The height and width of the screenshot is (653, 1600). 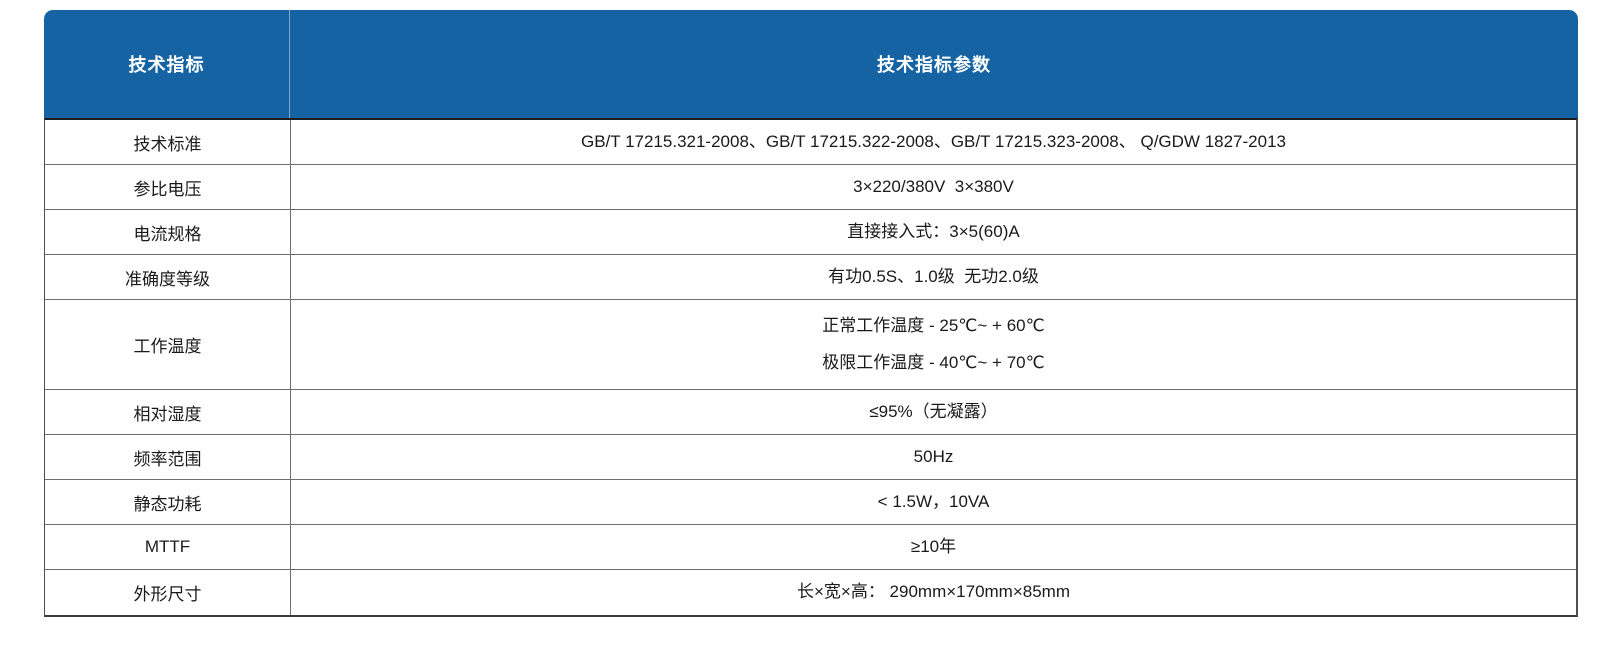 I want to click on row-value: < 1.5W，10VA, so click(x=933, y=502).